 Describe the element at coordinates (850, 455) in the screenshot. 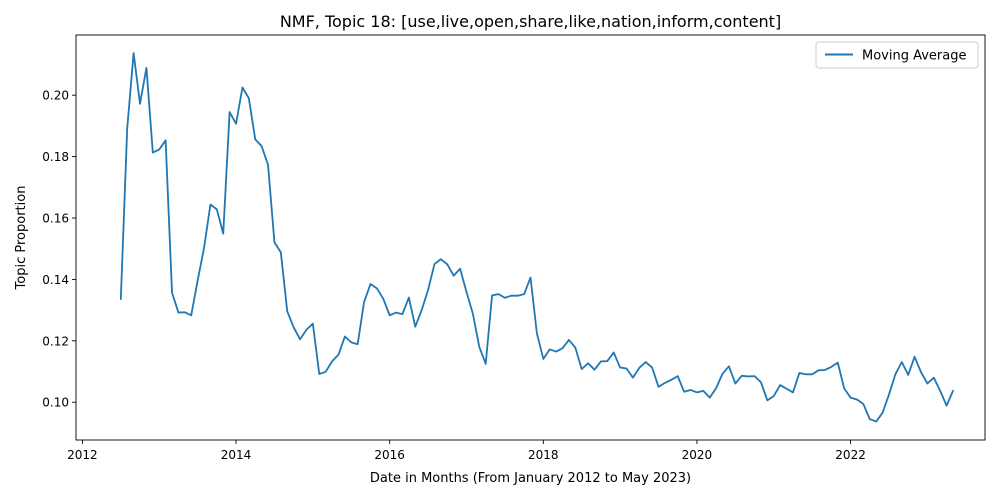

I see `x-tick-label: 2022` at that location.